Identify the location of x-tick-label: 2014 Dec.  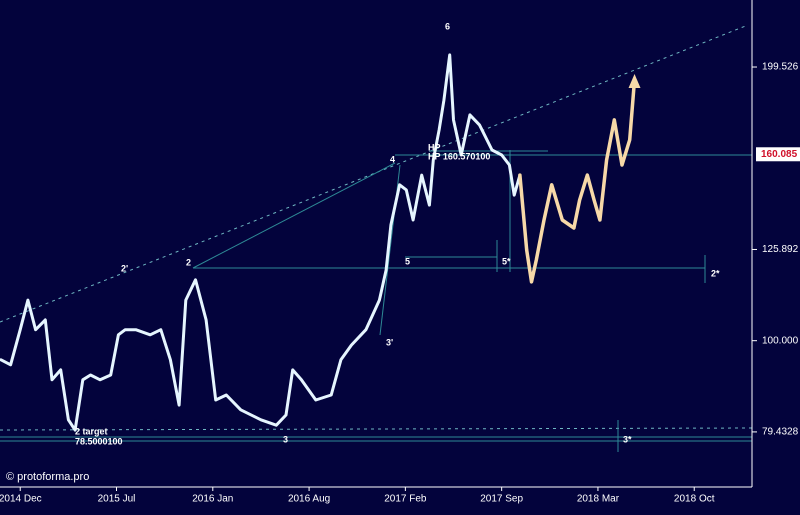
(21, 499).